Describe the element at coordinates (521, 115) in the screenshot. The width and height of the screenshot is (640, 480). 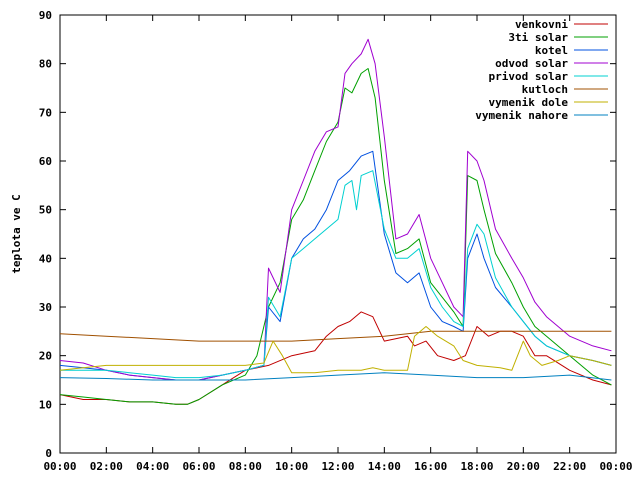
I see `legend-label: vymenik nahore` at that location.